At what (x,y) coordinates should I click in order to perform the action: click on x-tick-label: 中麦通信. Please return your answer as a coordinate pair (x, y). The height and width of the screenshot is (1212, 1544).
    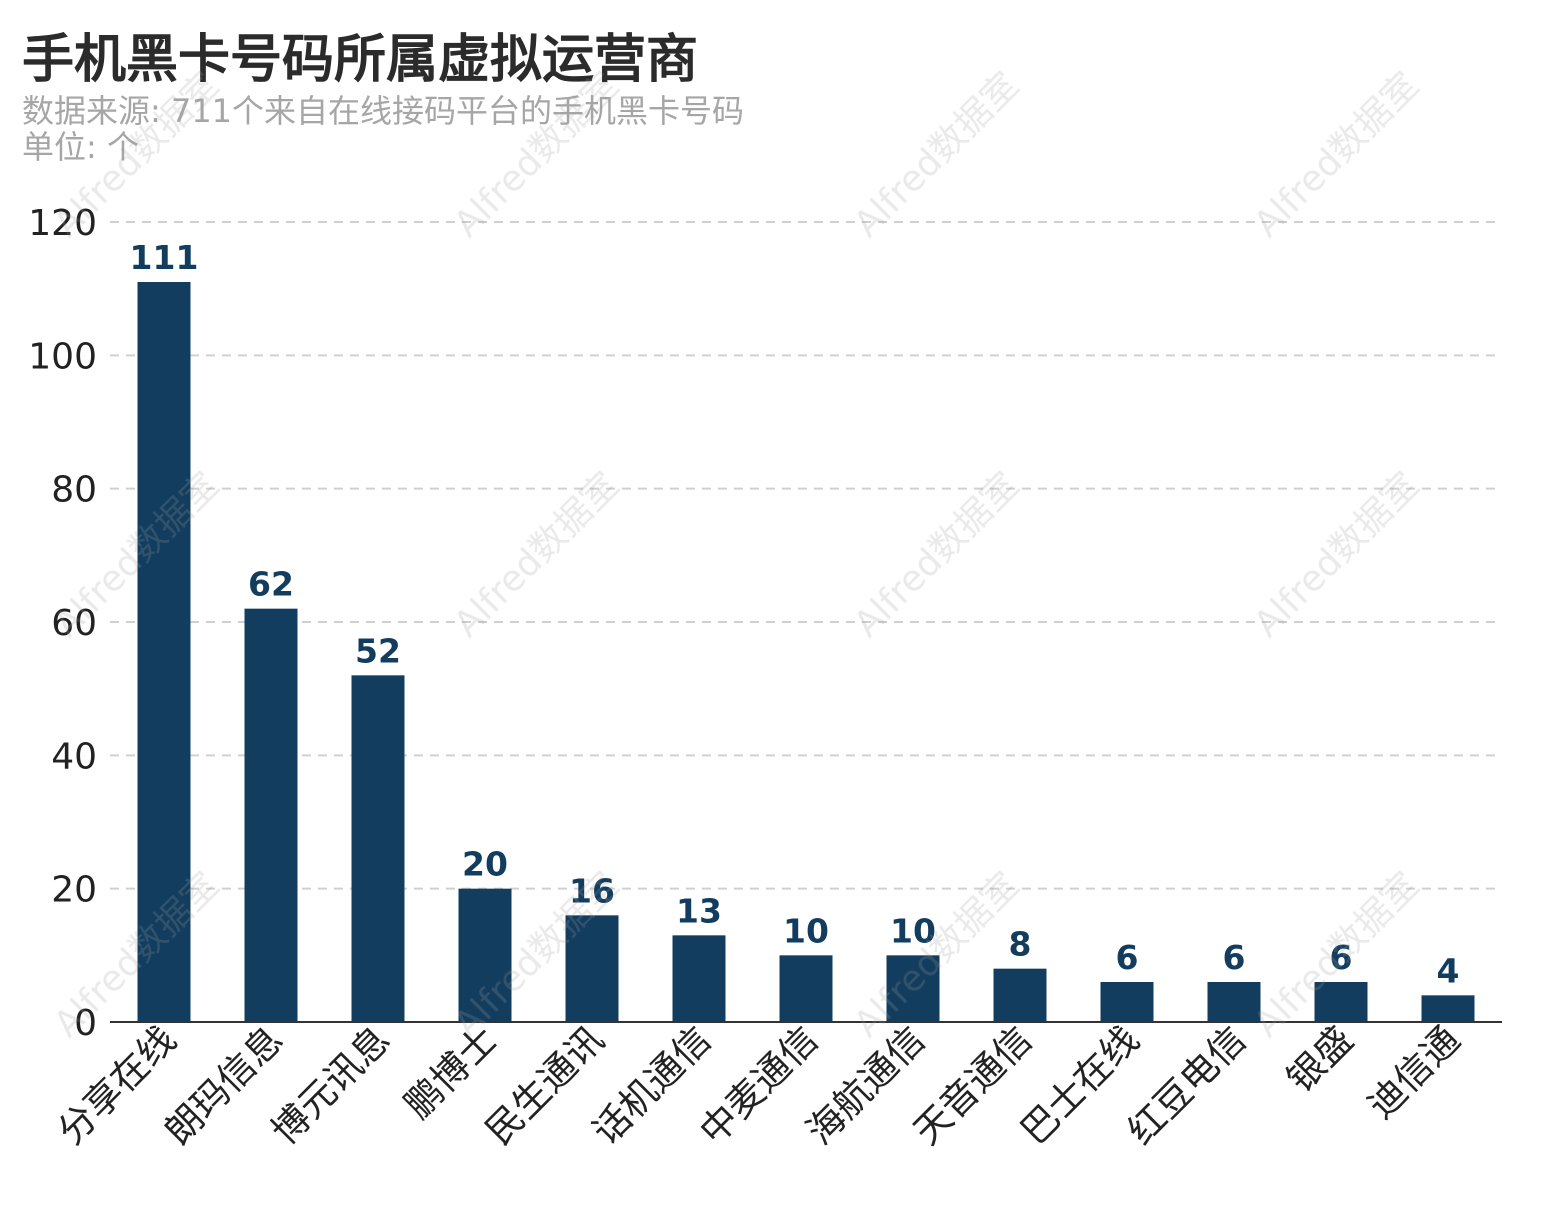
    Looking at the image, I should click on (758, 1085).